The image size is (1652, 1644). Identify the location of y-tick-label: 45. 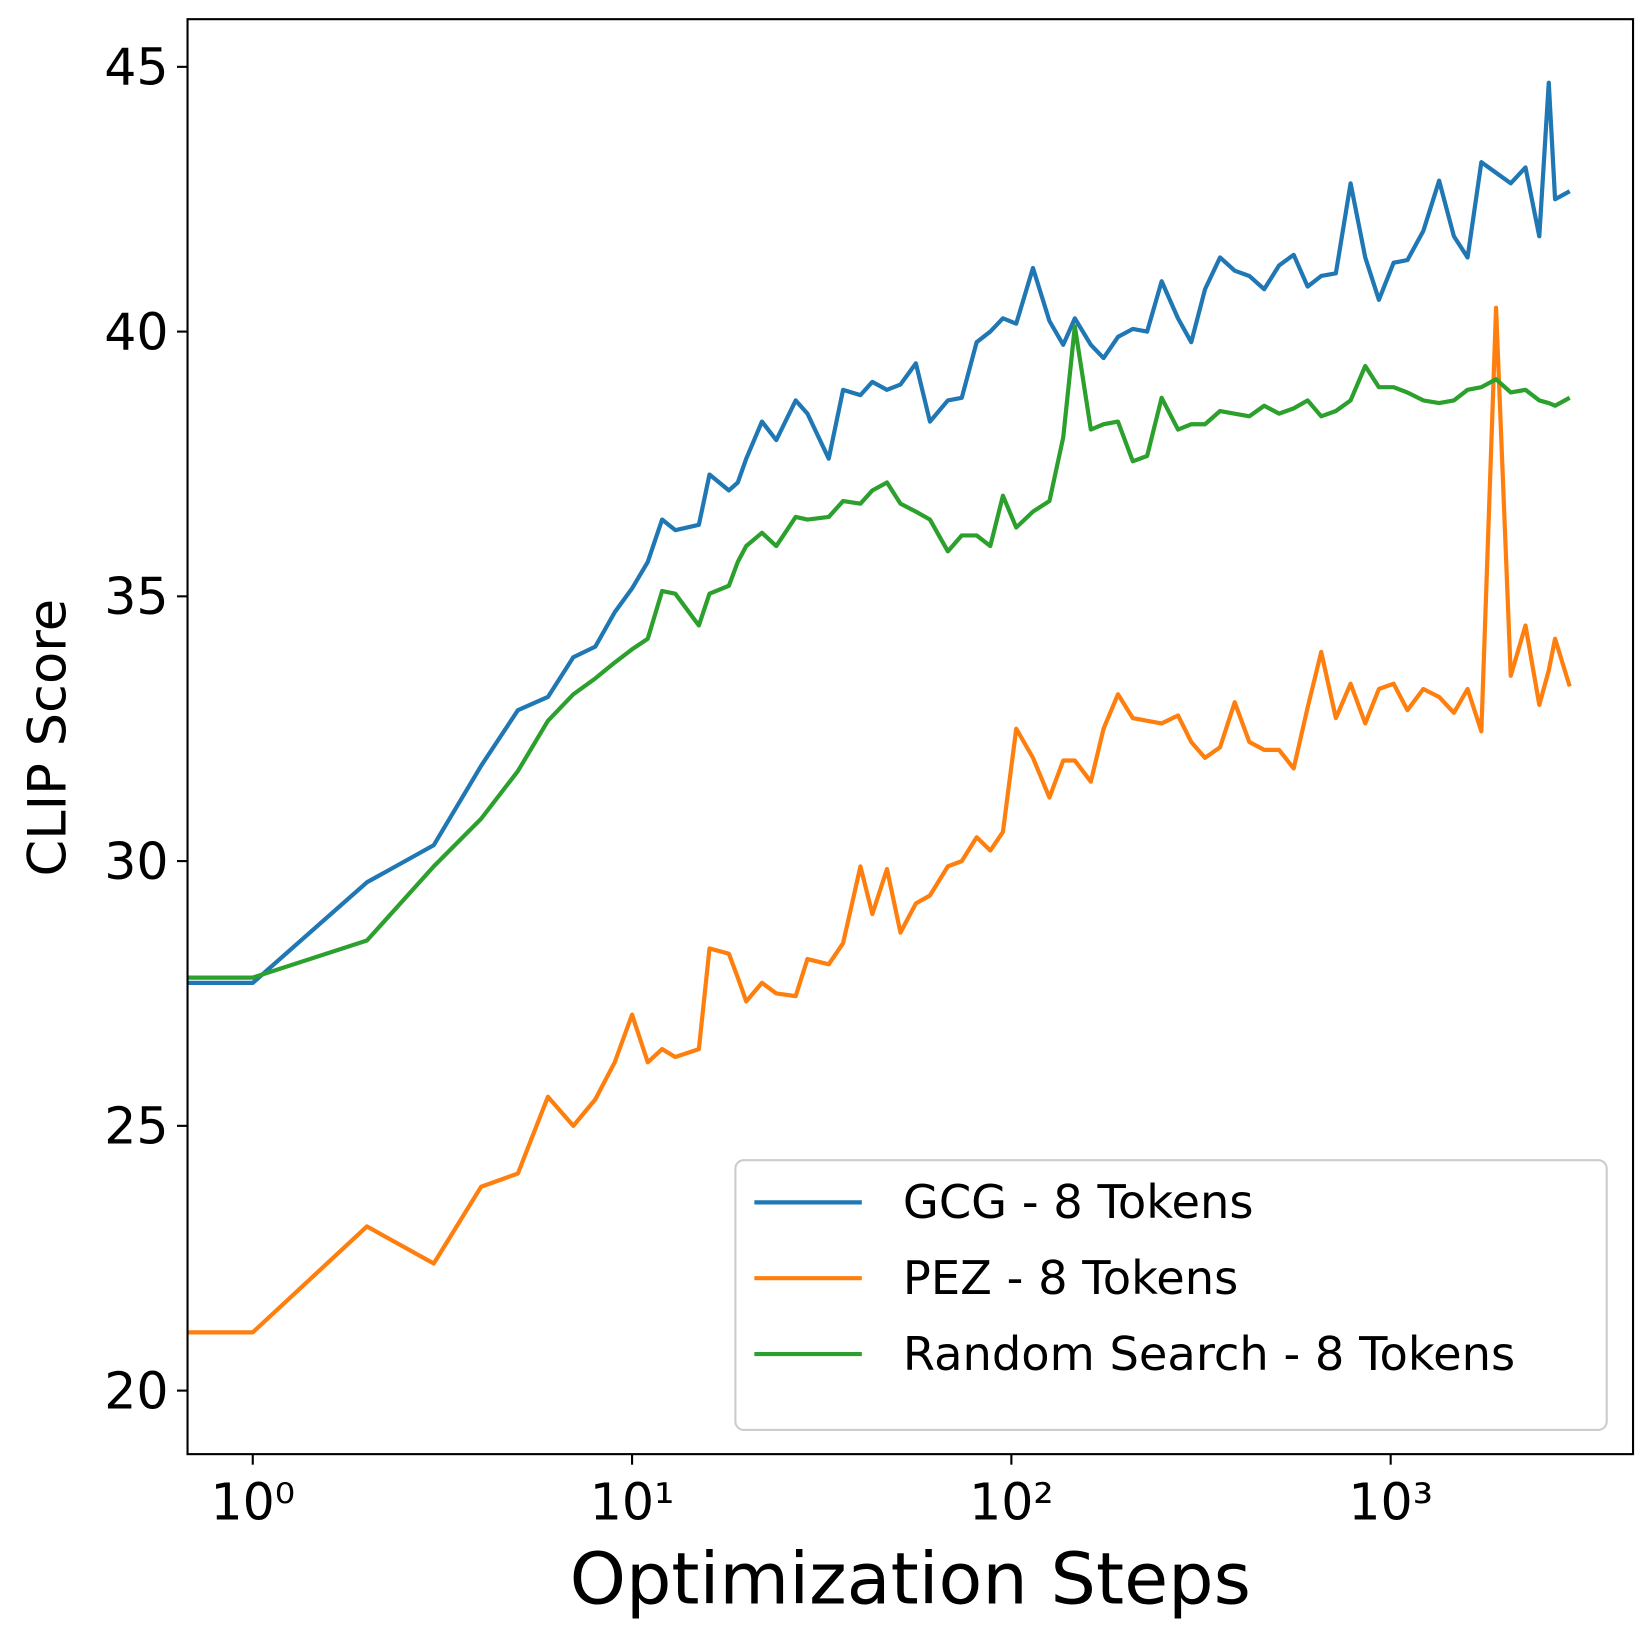
(136, 67).